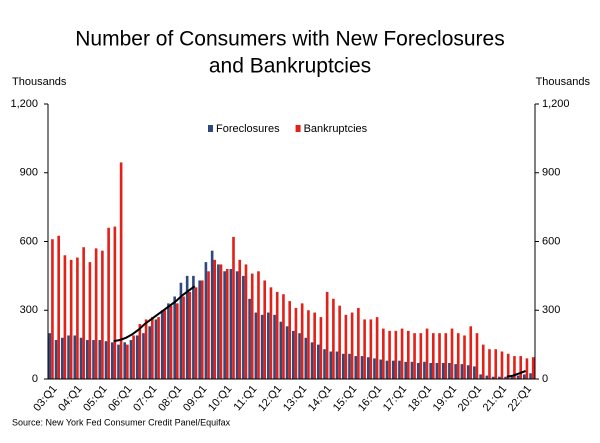 Image resolution: width=600 pixels, height=443 pixels. I want to click on y-tick-label: 900, so click(29, 173).